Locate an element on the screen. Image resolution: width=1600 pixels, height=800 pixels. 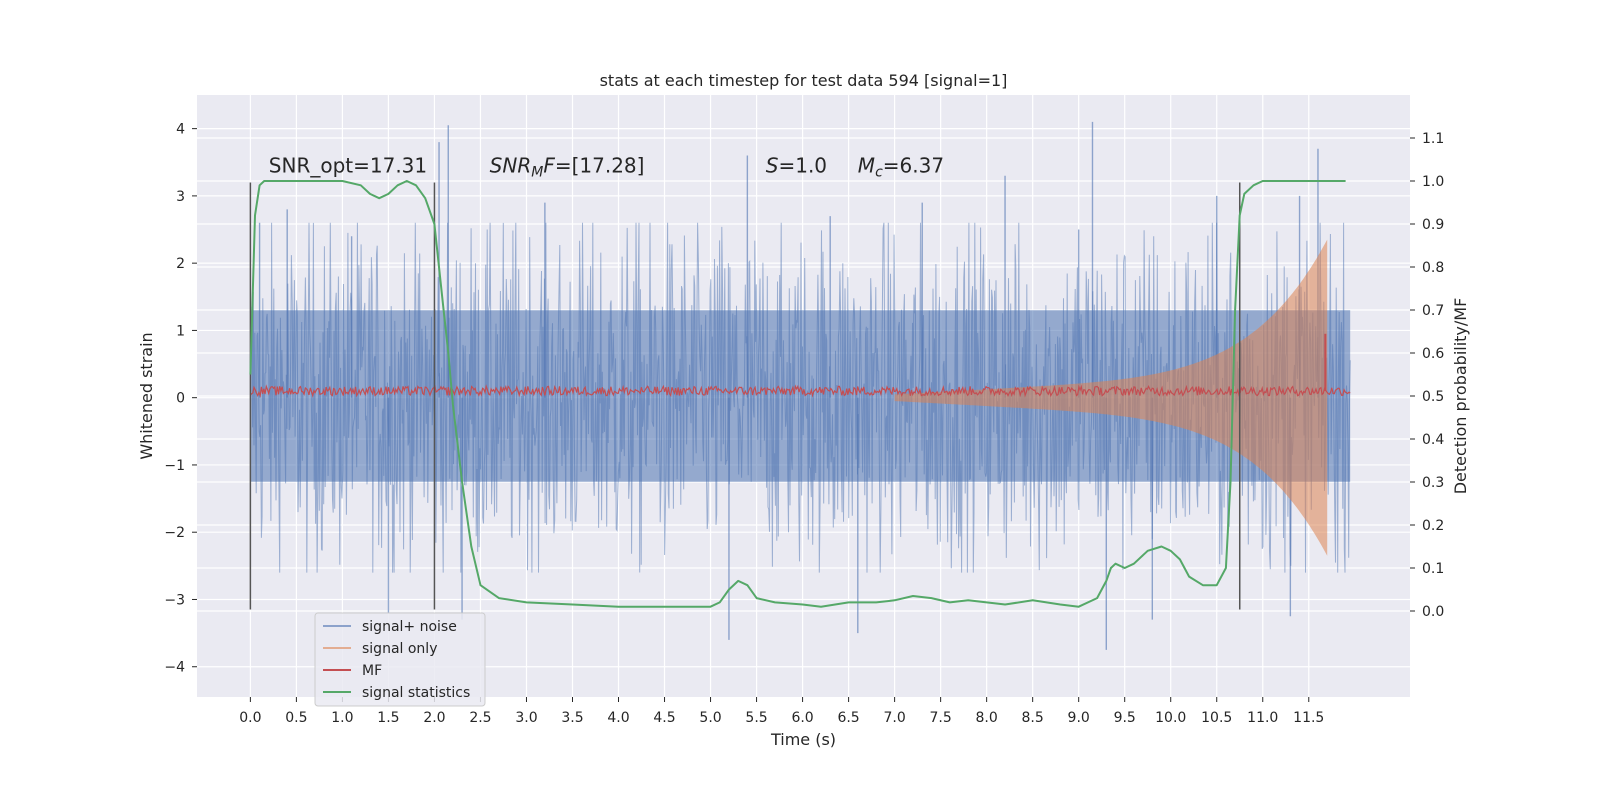
x-tick-label: 6.5 is located at coordinates (848, 718).